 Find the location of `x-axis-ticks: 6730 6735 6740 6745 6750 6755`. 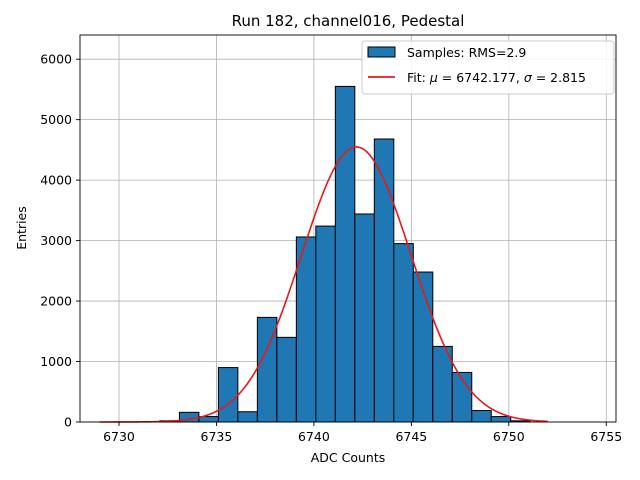

x-axis-ticks: 6730 6735 6740 6745 6750 6755 is located at coordinates (362, 433).